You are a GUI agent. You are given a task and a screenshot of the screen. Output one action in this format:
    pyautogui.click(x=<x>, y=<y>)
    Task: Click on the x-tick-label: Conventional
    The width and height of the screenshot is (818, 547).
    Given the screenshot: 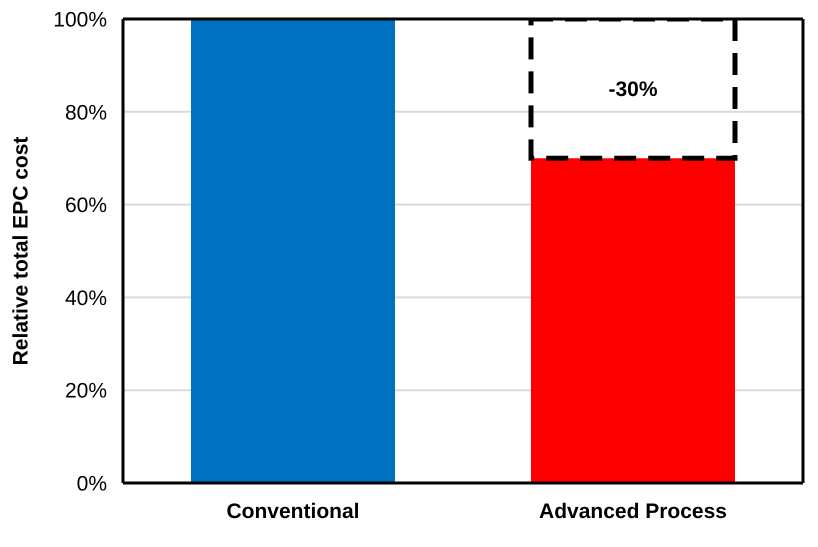 What is the action you would take?
    pyautogui.click(x=293, y=511)
    